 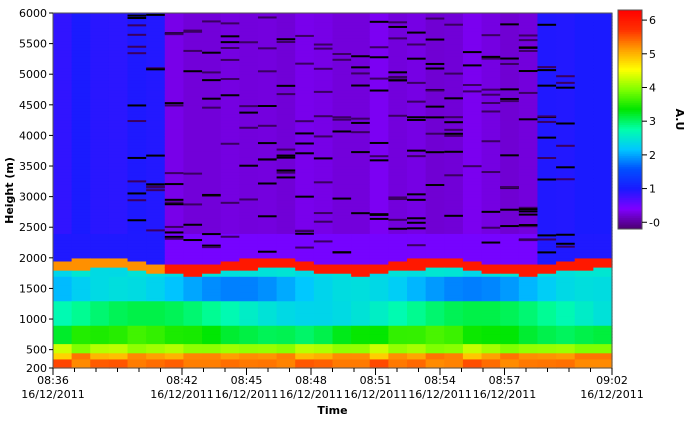 I want to click on y-tick-label: 6000, so click(x=33, y=13).